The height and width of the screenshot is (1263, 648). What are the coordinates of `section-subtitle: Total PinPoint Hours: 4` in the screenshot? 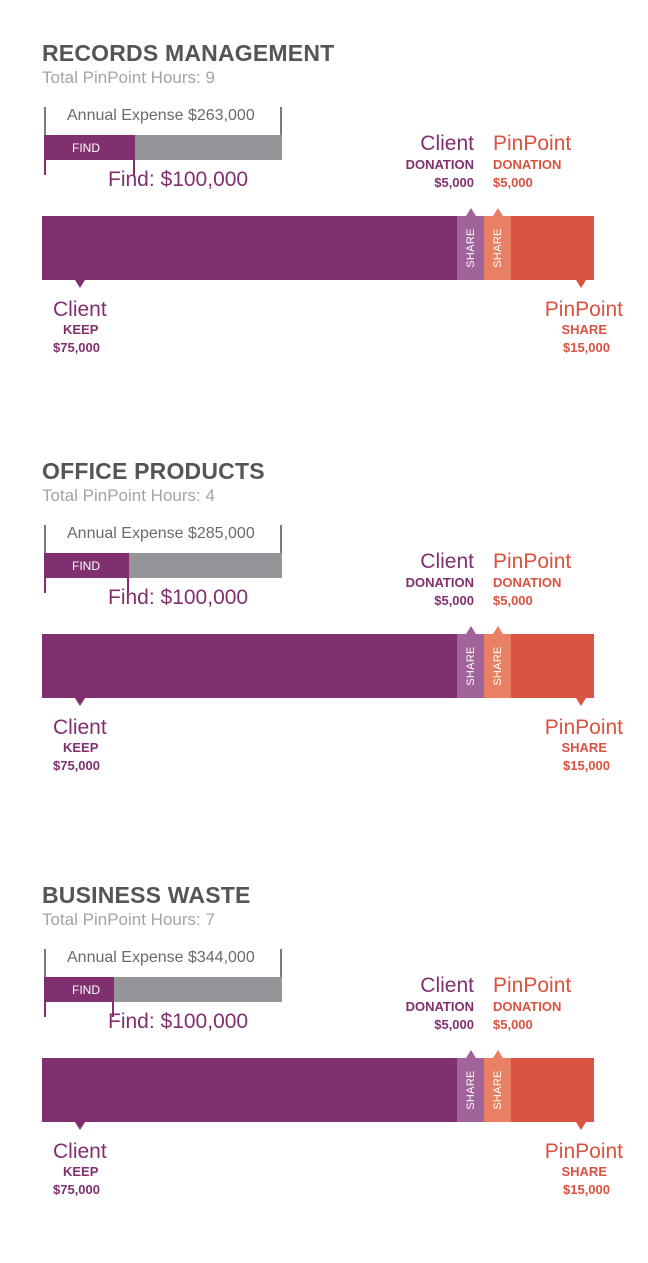 It's located at (128, 495).